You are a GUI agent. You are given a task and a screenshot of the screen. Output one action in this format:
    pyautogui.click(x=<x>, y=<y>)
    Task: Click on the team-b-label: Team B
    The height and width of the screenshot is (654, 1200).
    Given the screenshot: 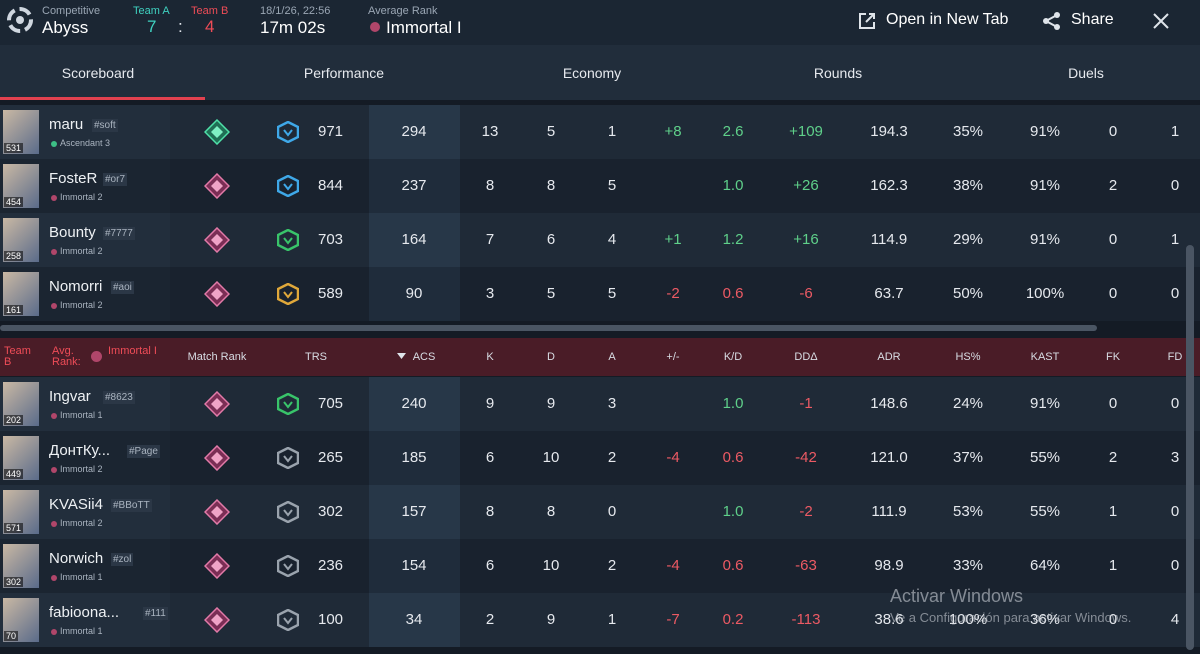 What is the action you would take?
    pyautogui.click(x=210, y=11)
    